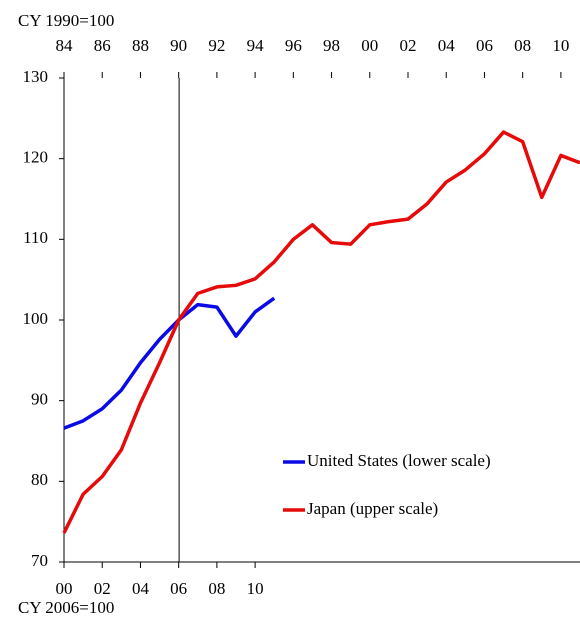  I want to click on upper-tick-label: 00, so click(369, 45).